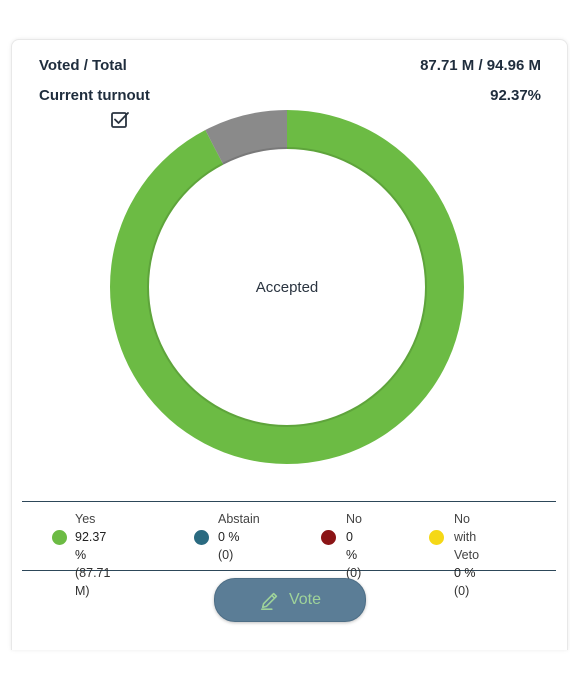  Describe the element at coordinates (94, 95) in the screenshot. I see `turnout-label: Current turnout` at that location.